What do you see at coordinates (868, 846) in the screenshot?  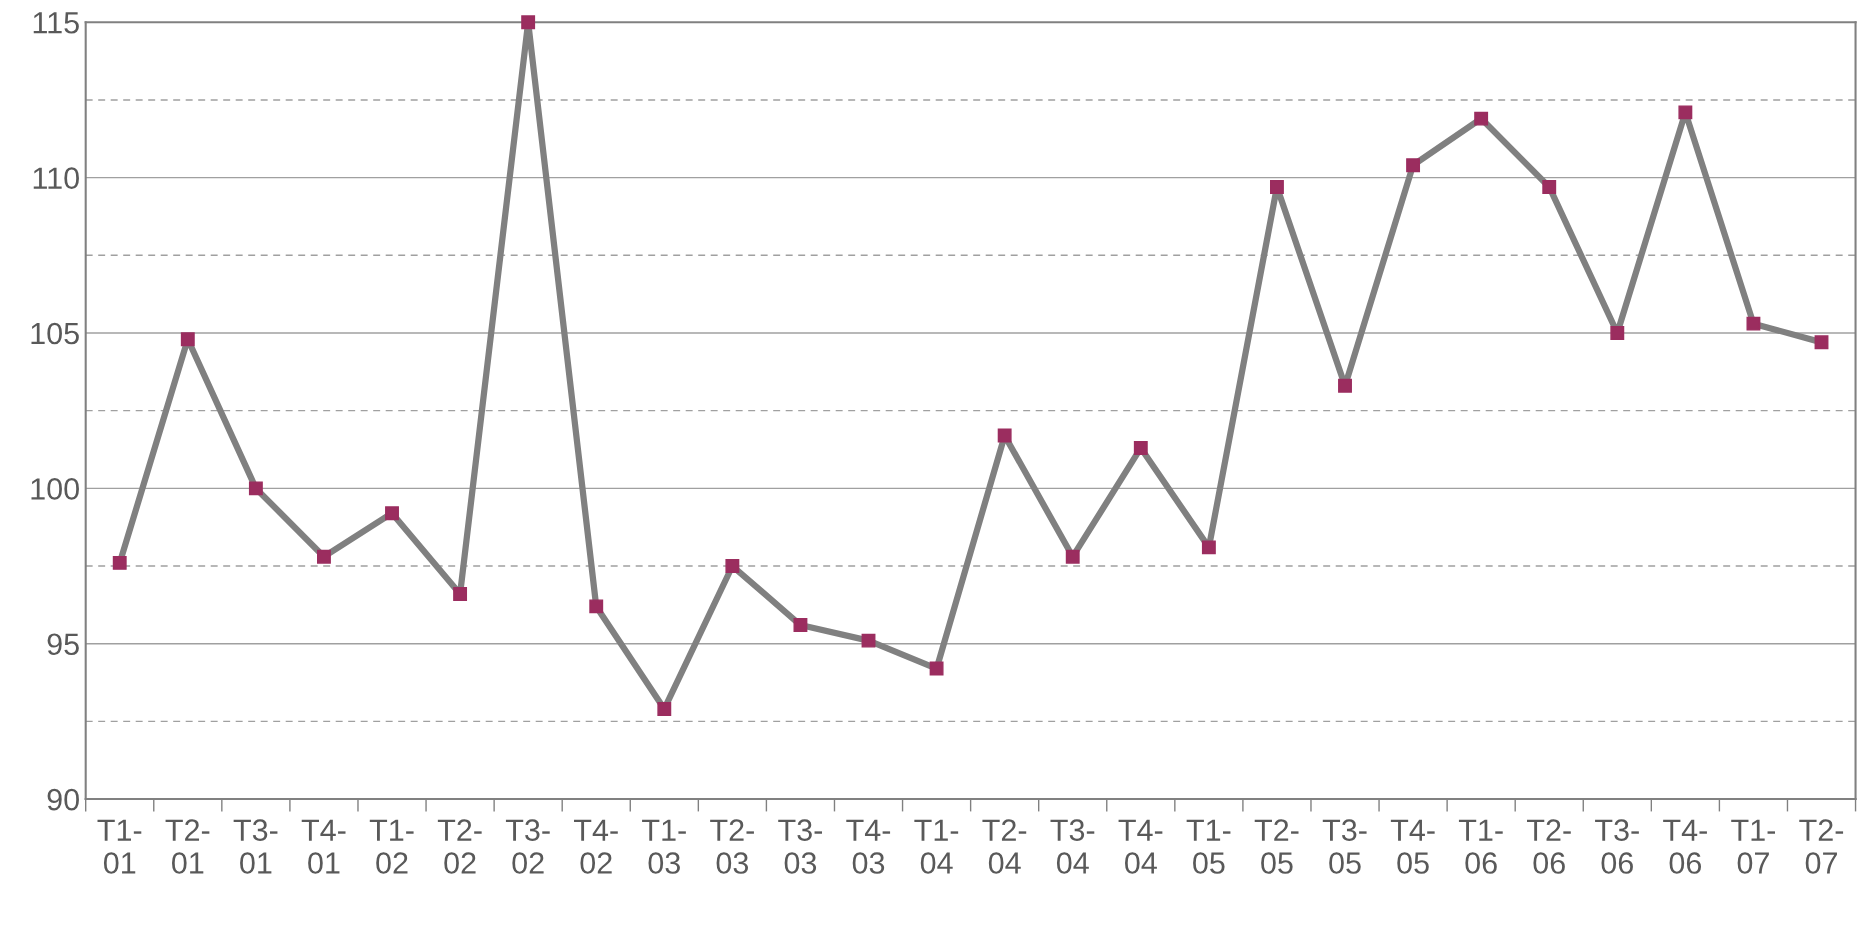 I see `x-tick-label: T4- 03` at bounding box center [868, 846].